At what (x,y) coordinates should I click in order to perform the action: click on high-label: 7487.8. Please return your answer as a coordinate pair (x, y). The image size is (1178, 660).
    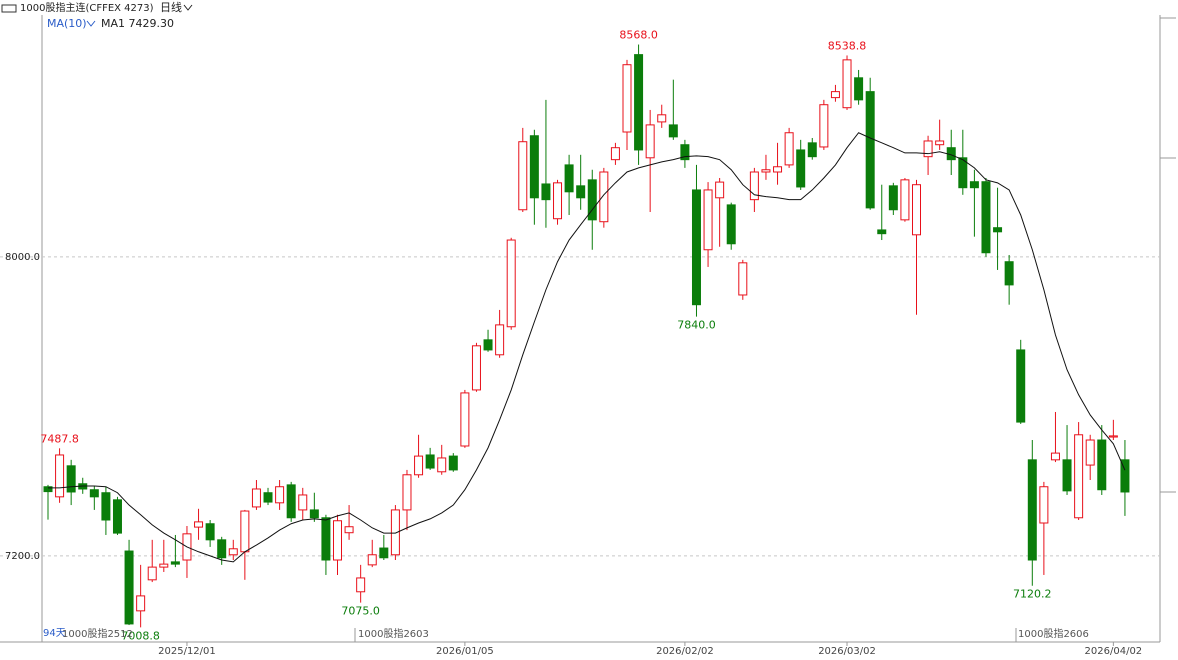
    Looking at the image, I should click on (59, 438).